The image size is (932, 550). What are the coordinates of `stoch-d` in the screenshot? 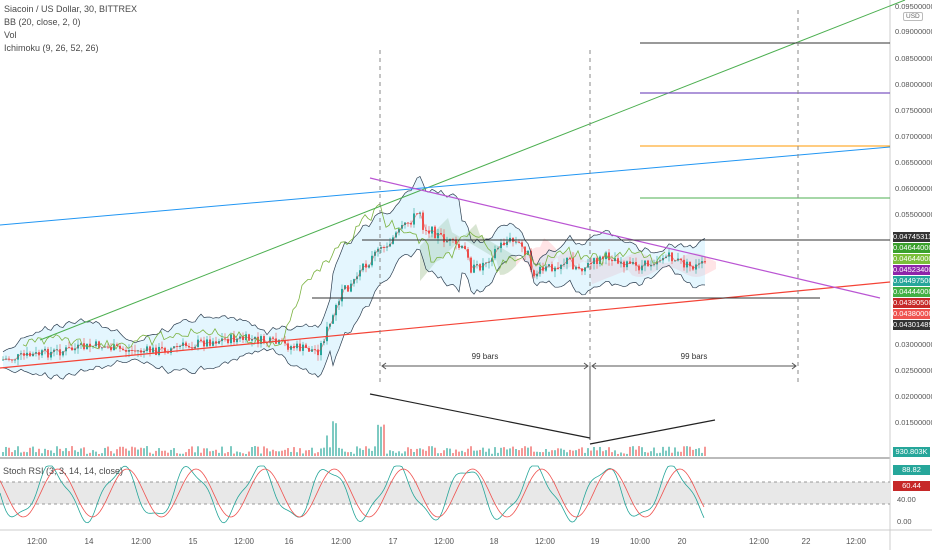 It's located at (352, 493).